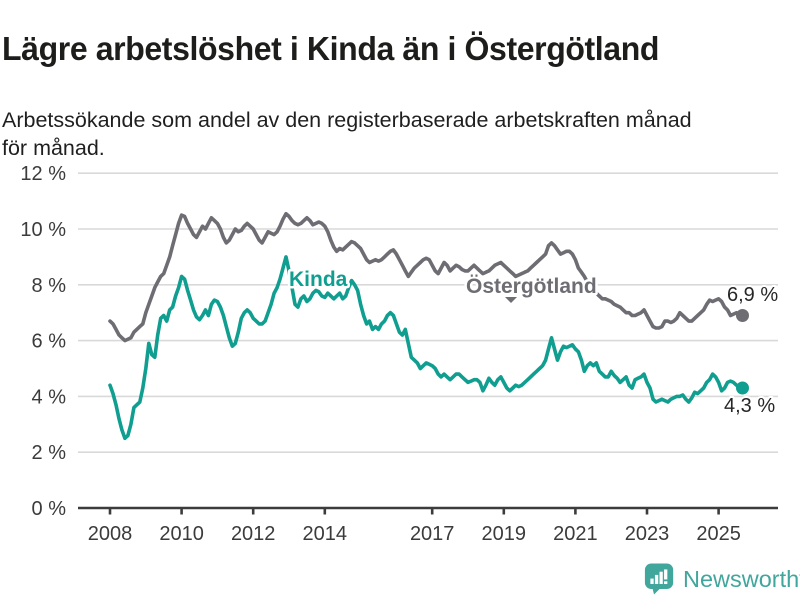  Describe the element at coordinates (49, 397) in the screenshot. I see `y-tick-label: 4 %` at that location.